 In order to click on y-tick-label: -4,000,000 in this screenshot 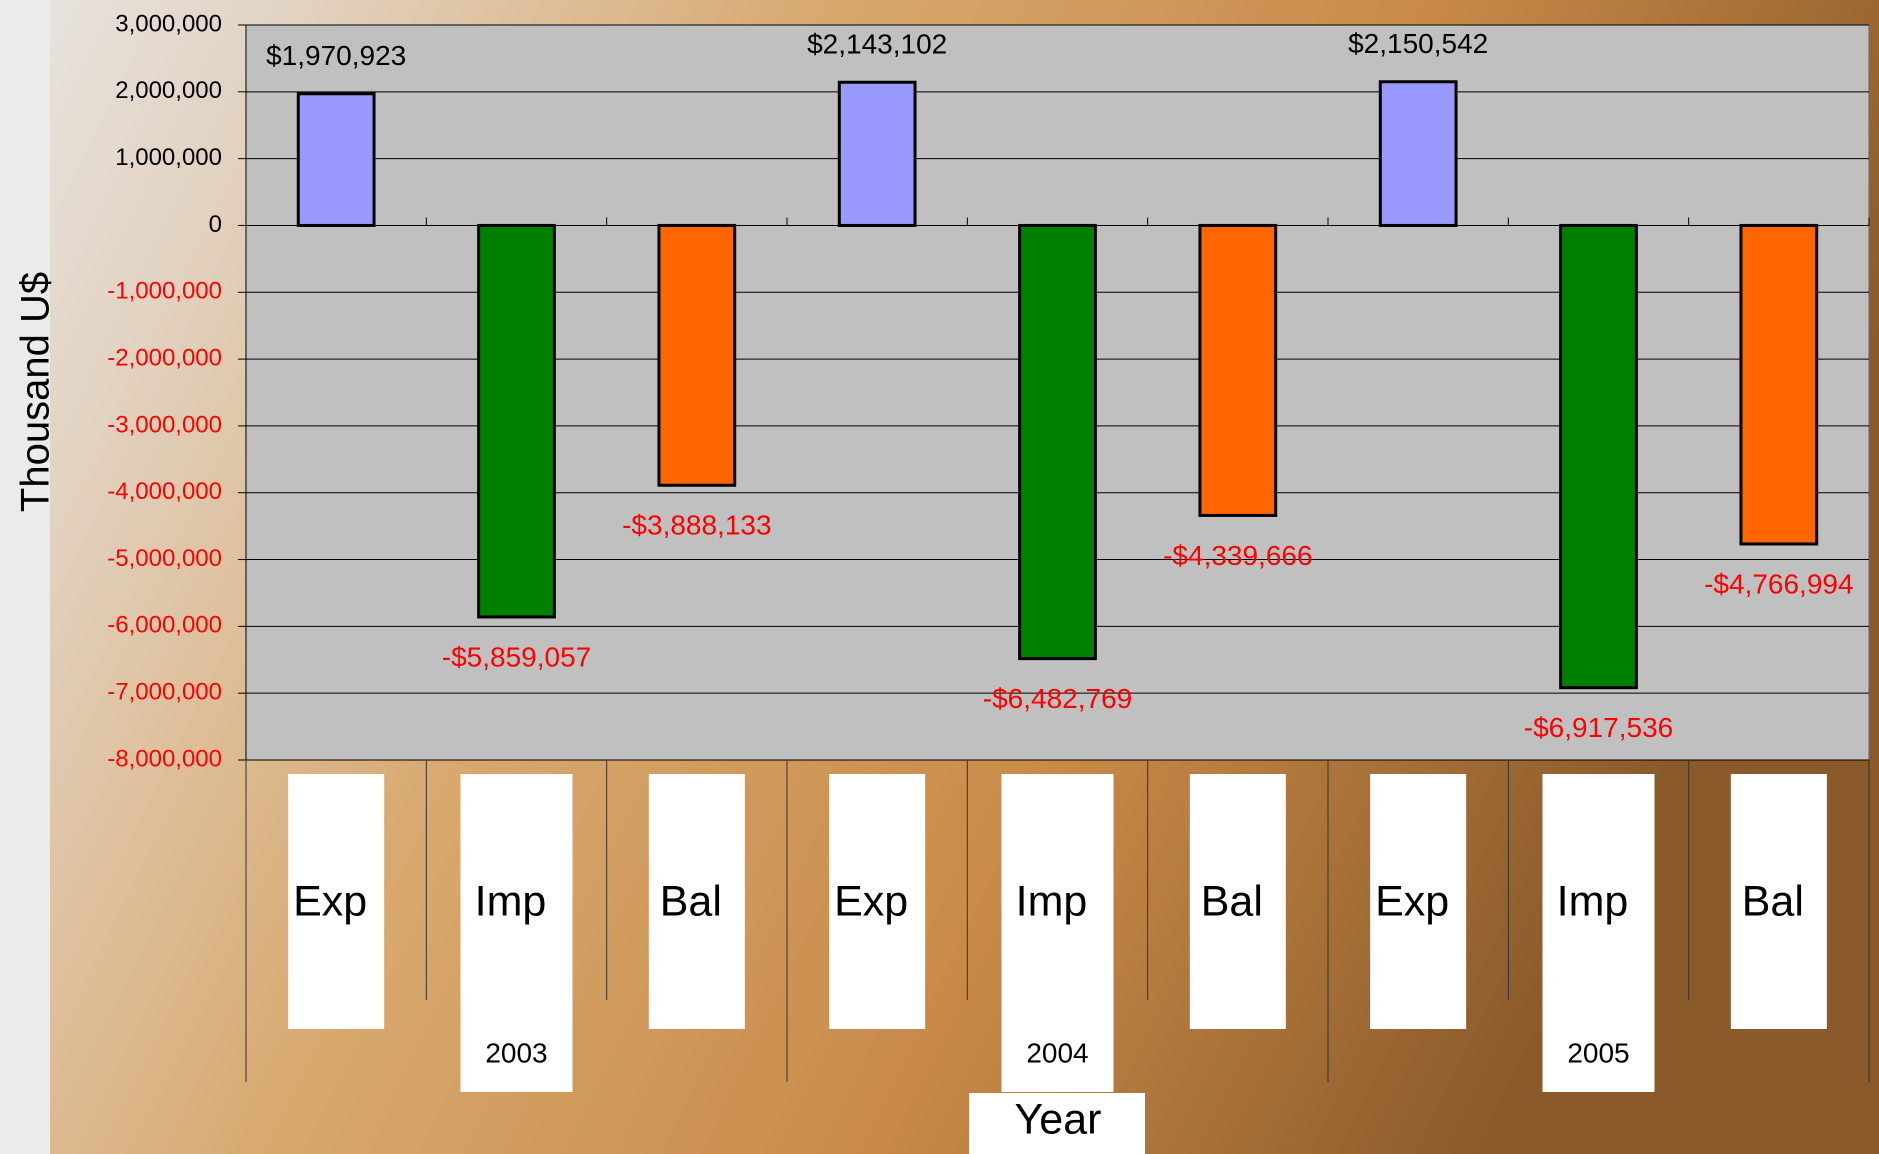, I will do `click(164, 491)`.